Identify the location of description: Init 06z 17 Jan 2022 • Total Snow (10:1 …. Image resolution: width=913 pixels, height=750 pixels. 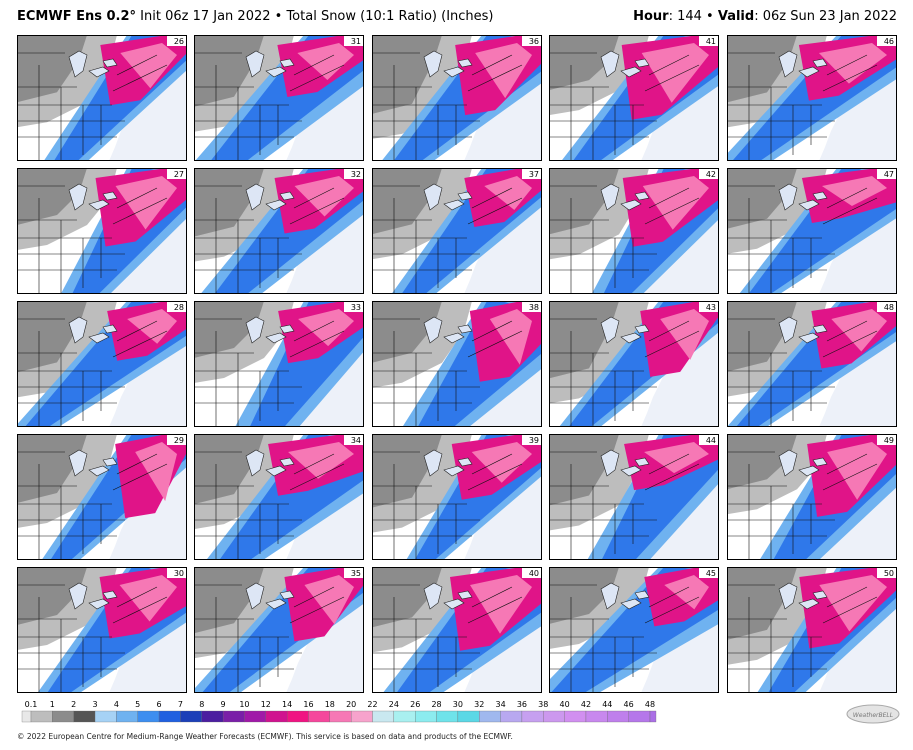
(317, 16).